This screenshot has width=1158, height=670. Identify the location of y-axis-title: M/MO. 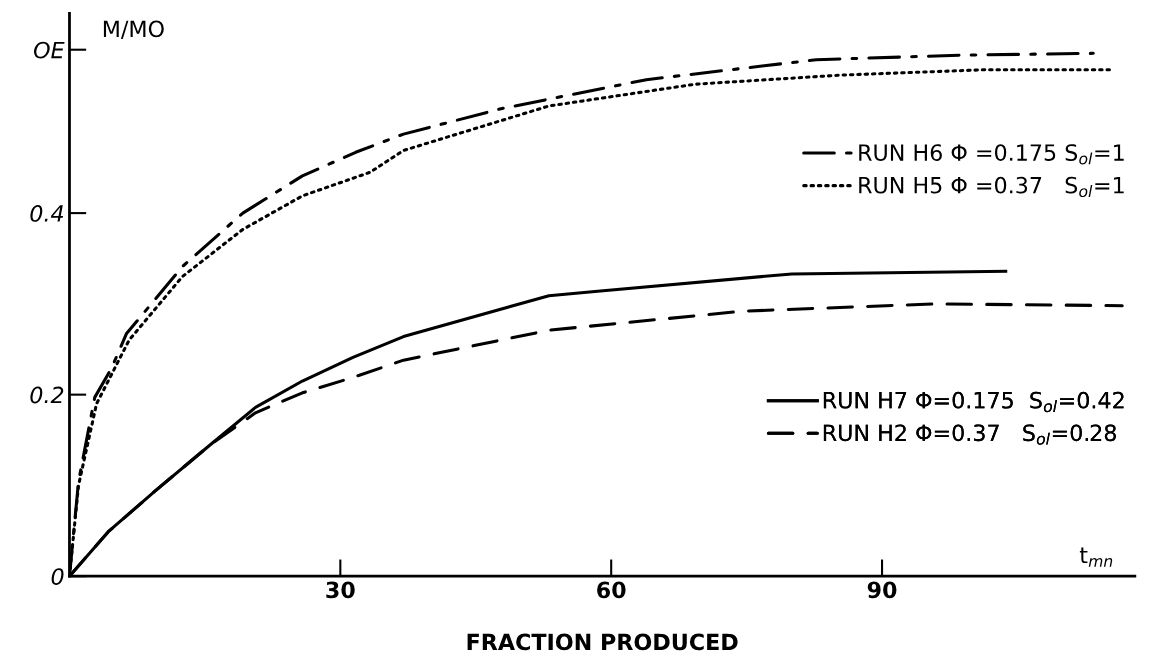
(133, 29).